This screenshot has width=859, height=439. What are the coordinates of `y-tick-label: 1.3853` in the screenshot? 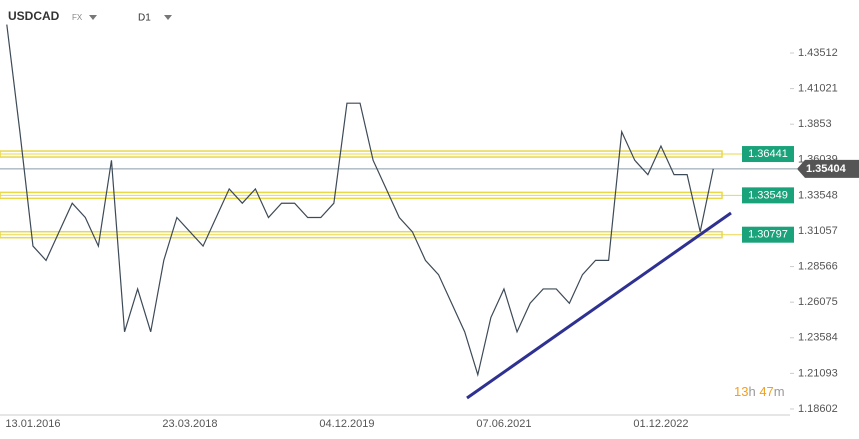 It's located at (815, 124).